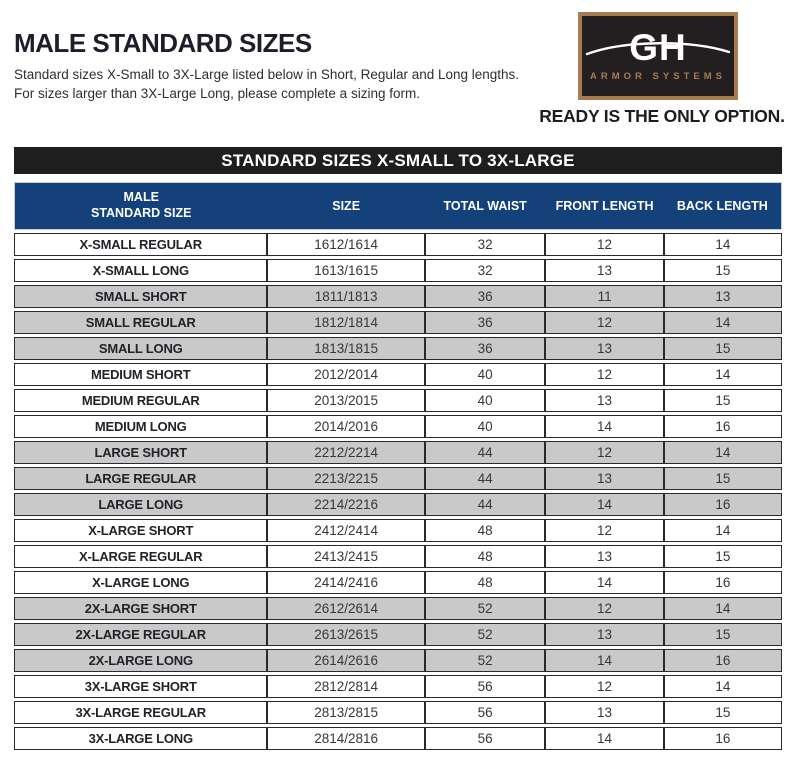 The height and width of the screenshot is (760, 794). I want to click on table-row: X-LARGE SHORT 2412/2414 48 12 14, so click(398, 530).